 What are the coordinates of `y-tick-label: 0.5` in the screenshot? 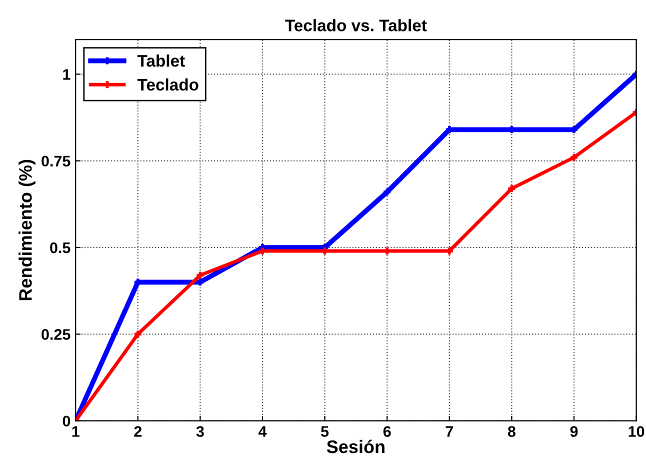 It's located at (60, 248).